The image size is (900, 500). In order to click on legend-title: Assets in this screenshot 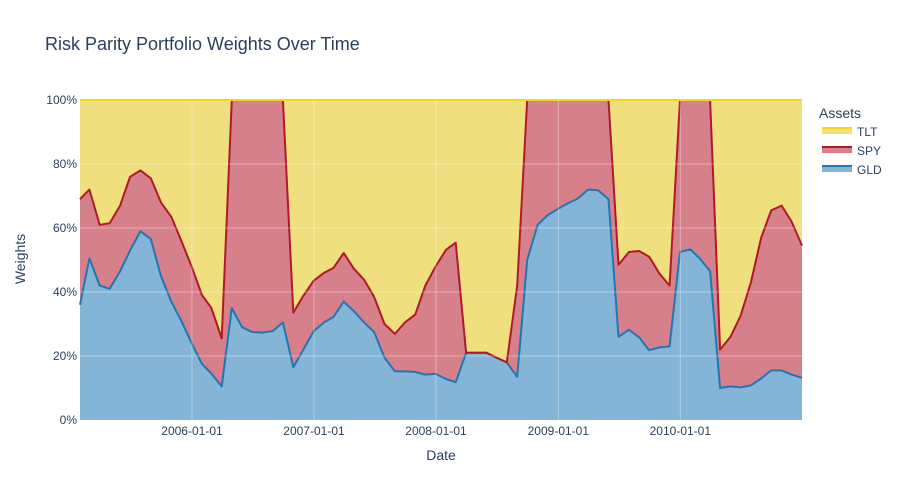, I will do `click(840, 113)`.